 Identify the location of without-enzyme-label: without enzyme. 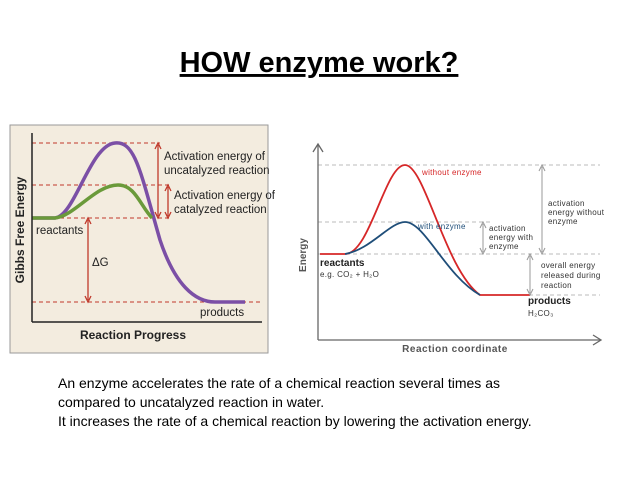
(451, 172).